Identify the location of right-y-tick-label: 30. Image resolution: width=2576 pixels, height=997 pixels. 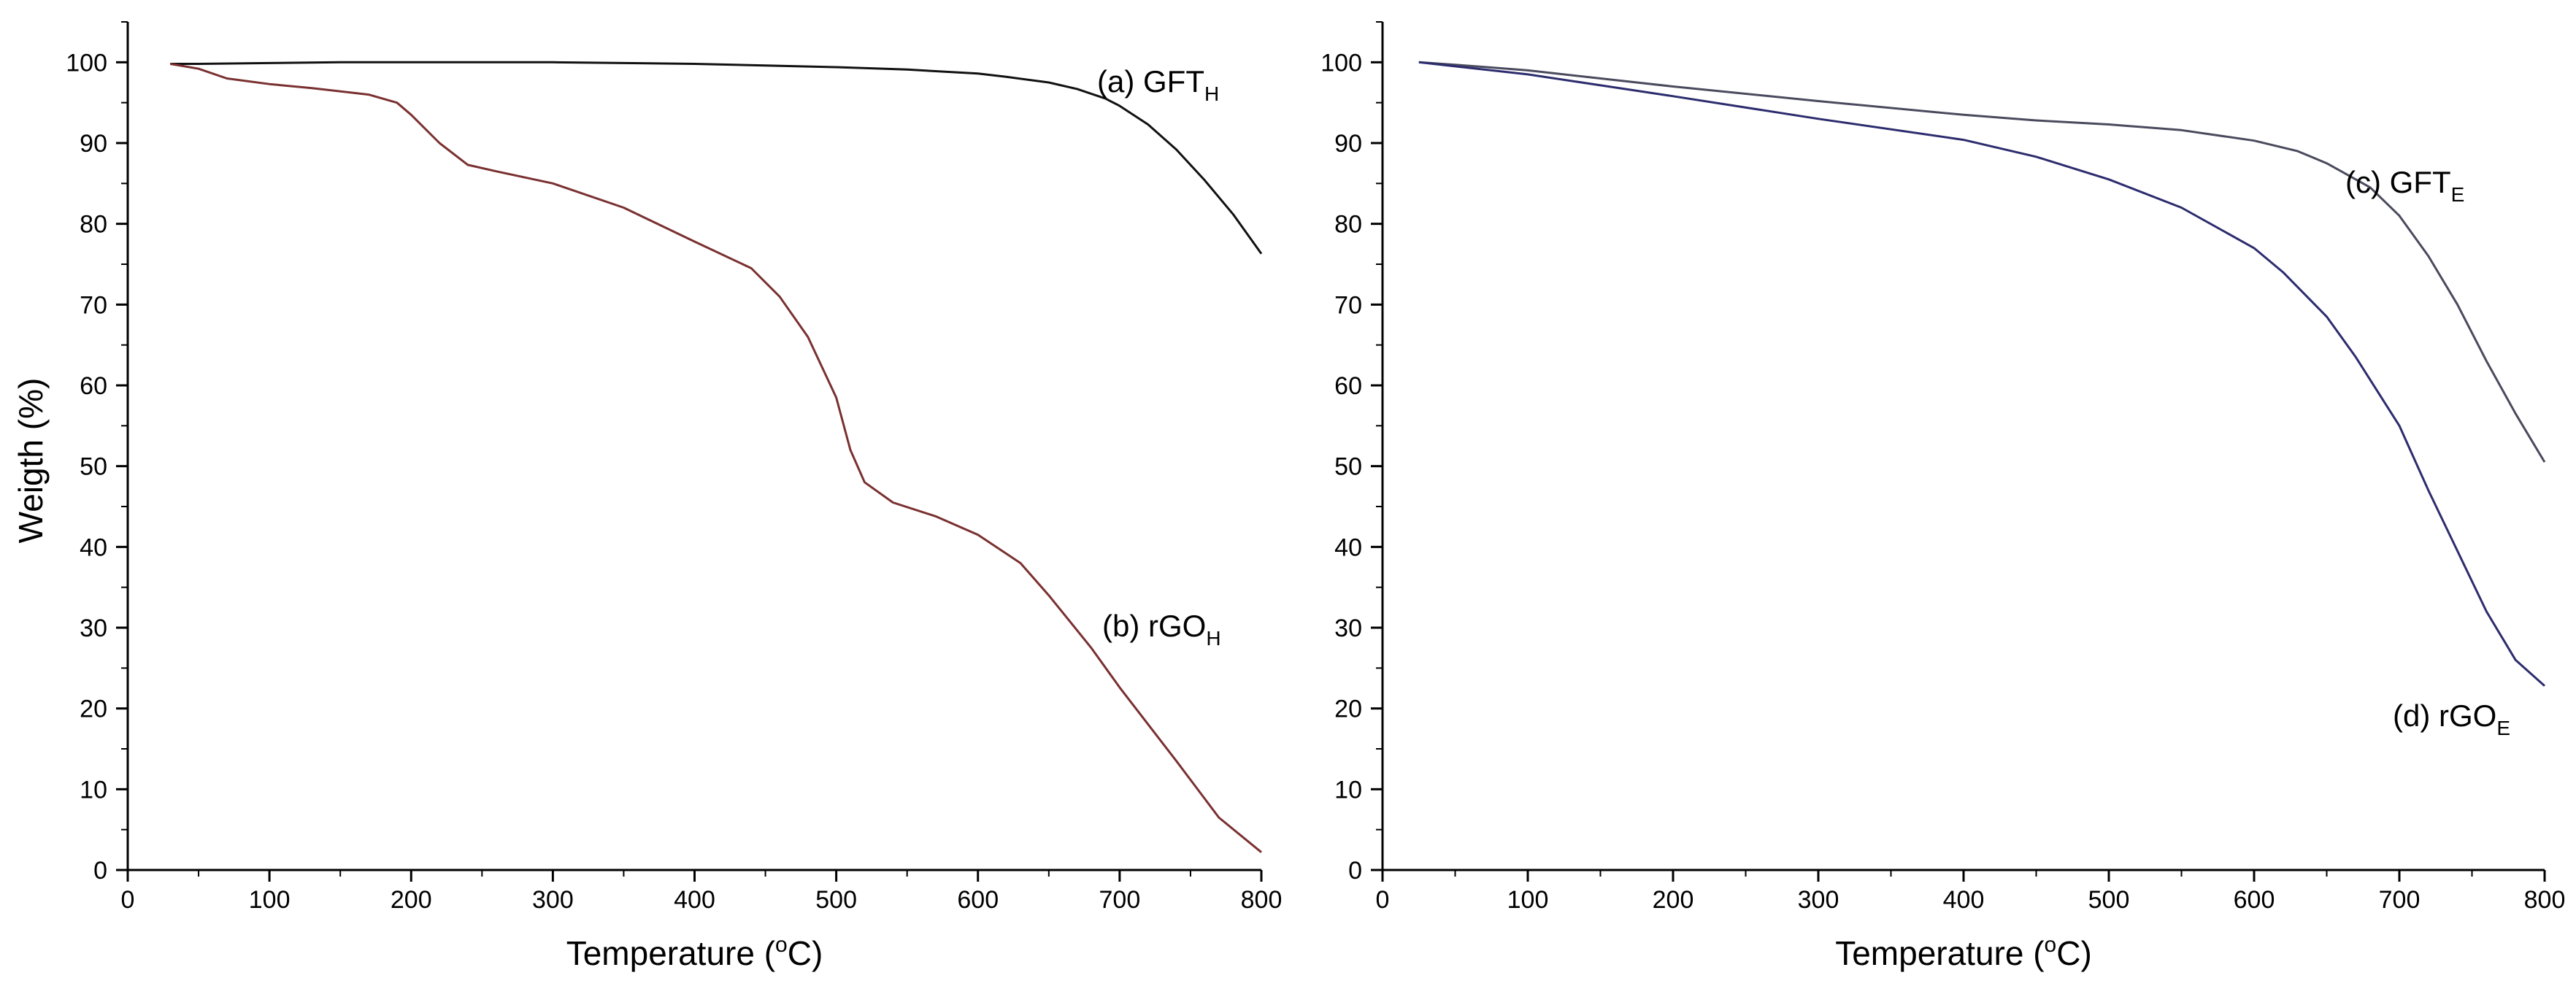
(1348, 629).